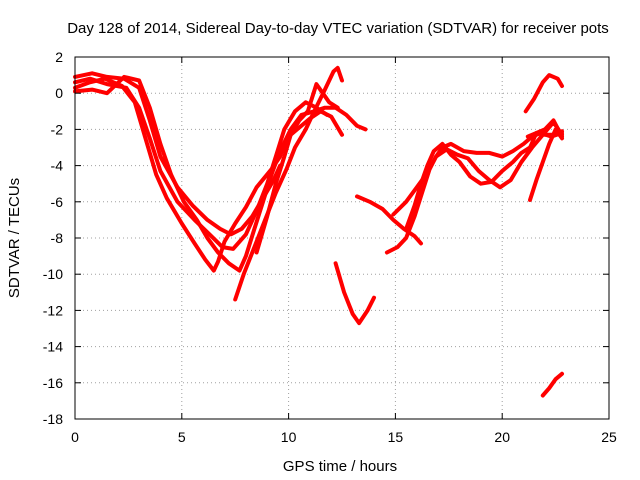 The width and height of the screenshot is (640, 480). Describe the element at coordinates (14, 238) in the screenshot. I see `y-axis-label: SDTVAR / TECUs` at that location.